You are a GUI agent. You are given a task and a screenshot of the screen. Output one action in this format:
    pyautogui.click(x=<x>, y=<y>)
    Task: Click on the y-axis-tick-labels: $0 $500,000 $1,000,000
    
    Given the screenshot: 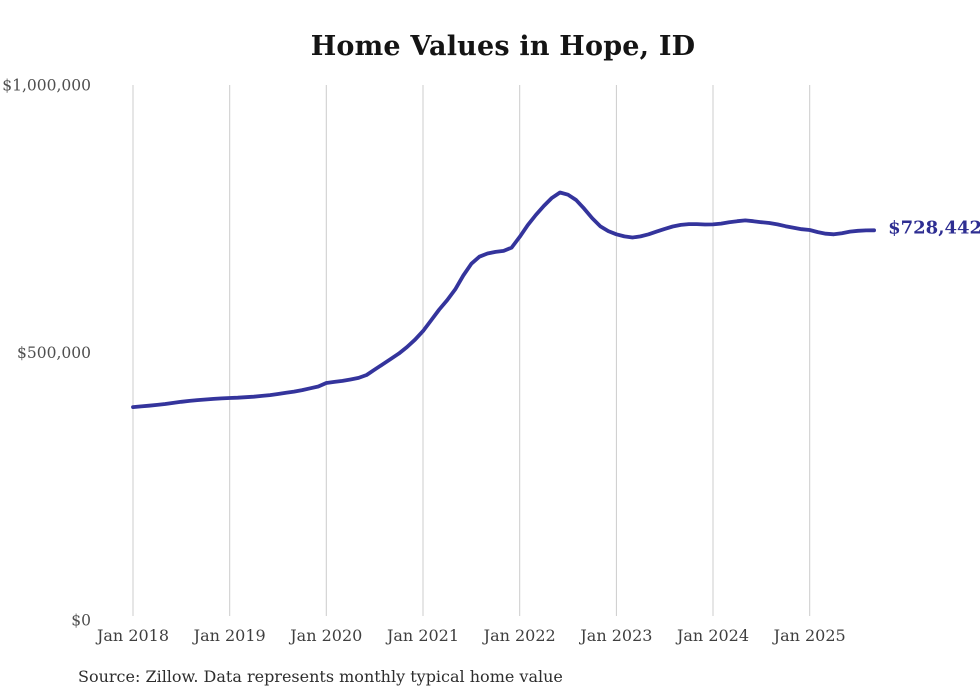 What is the action you would take?
    pyautogui.click(x=46, y=353)
    